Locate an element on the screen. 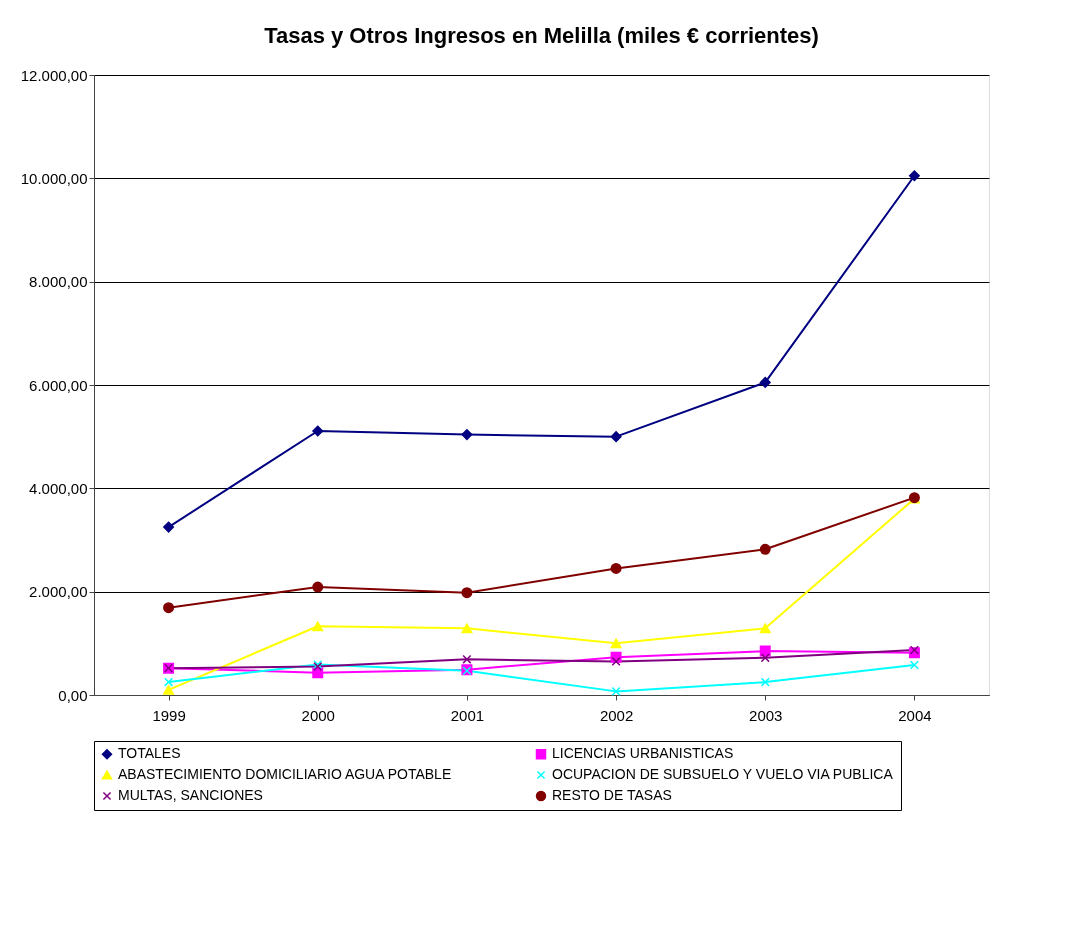 The image size is (1083, 926). y-tick-label: 8.000,00 is located at coordinates (58, 282).